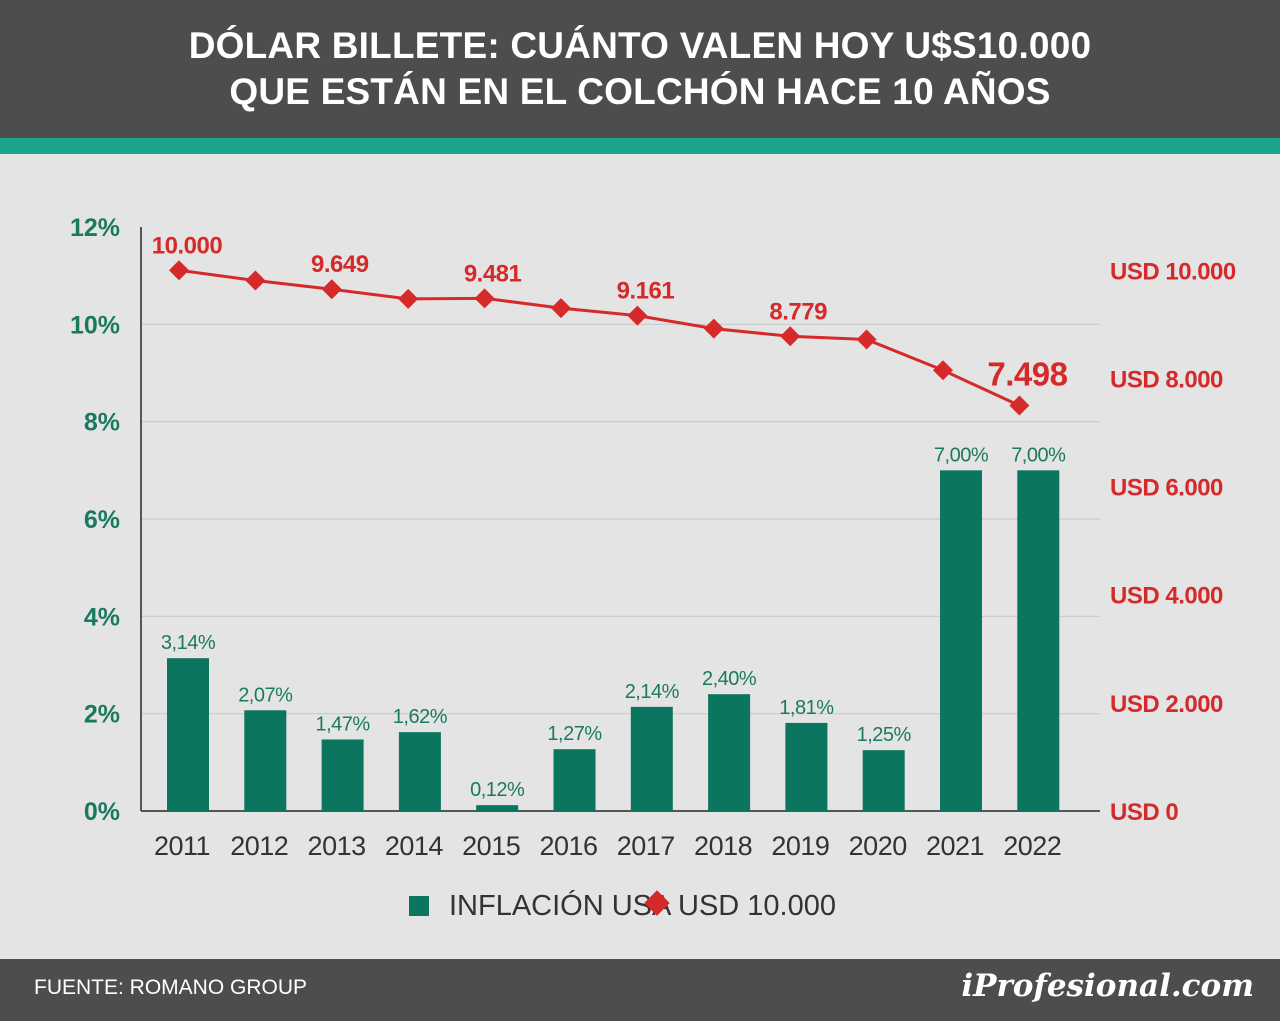 This screenshot has width=1280, height=1021. I want to click on legend: INFLACIÓN USA USD 10.000, so click(640, 908).